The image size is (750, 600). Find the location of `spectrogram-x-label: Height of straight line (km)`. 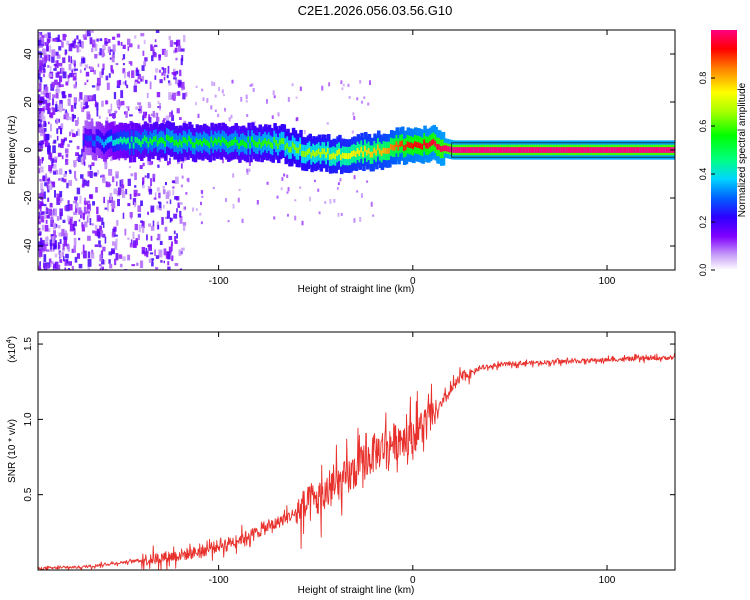

spectrogram-x-label: Height of straight line (km) is located at coordinates (356, 289).